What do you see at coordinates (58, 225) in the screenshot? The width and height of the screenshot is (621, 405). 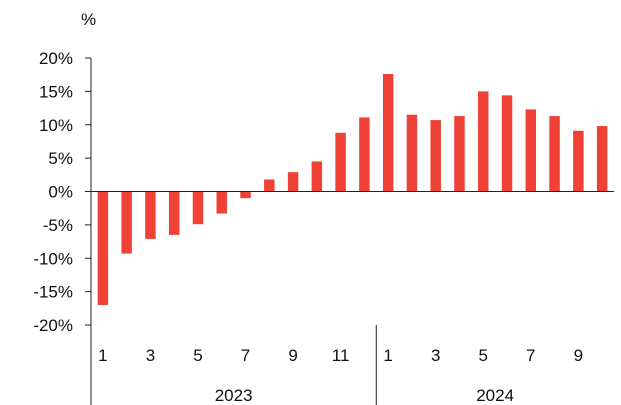 I see `y-tick-label: -5%` at bounding box center [58, 225].